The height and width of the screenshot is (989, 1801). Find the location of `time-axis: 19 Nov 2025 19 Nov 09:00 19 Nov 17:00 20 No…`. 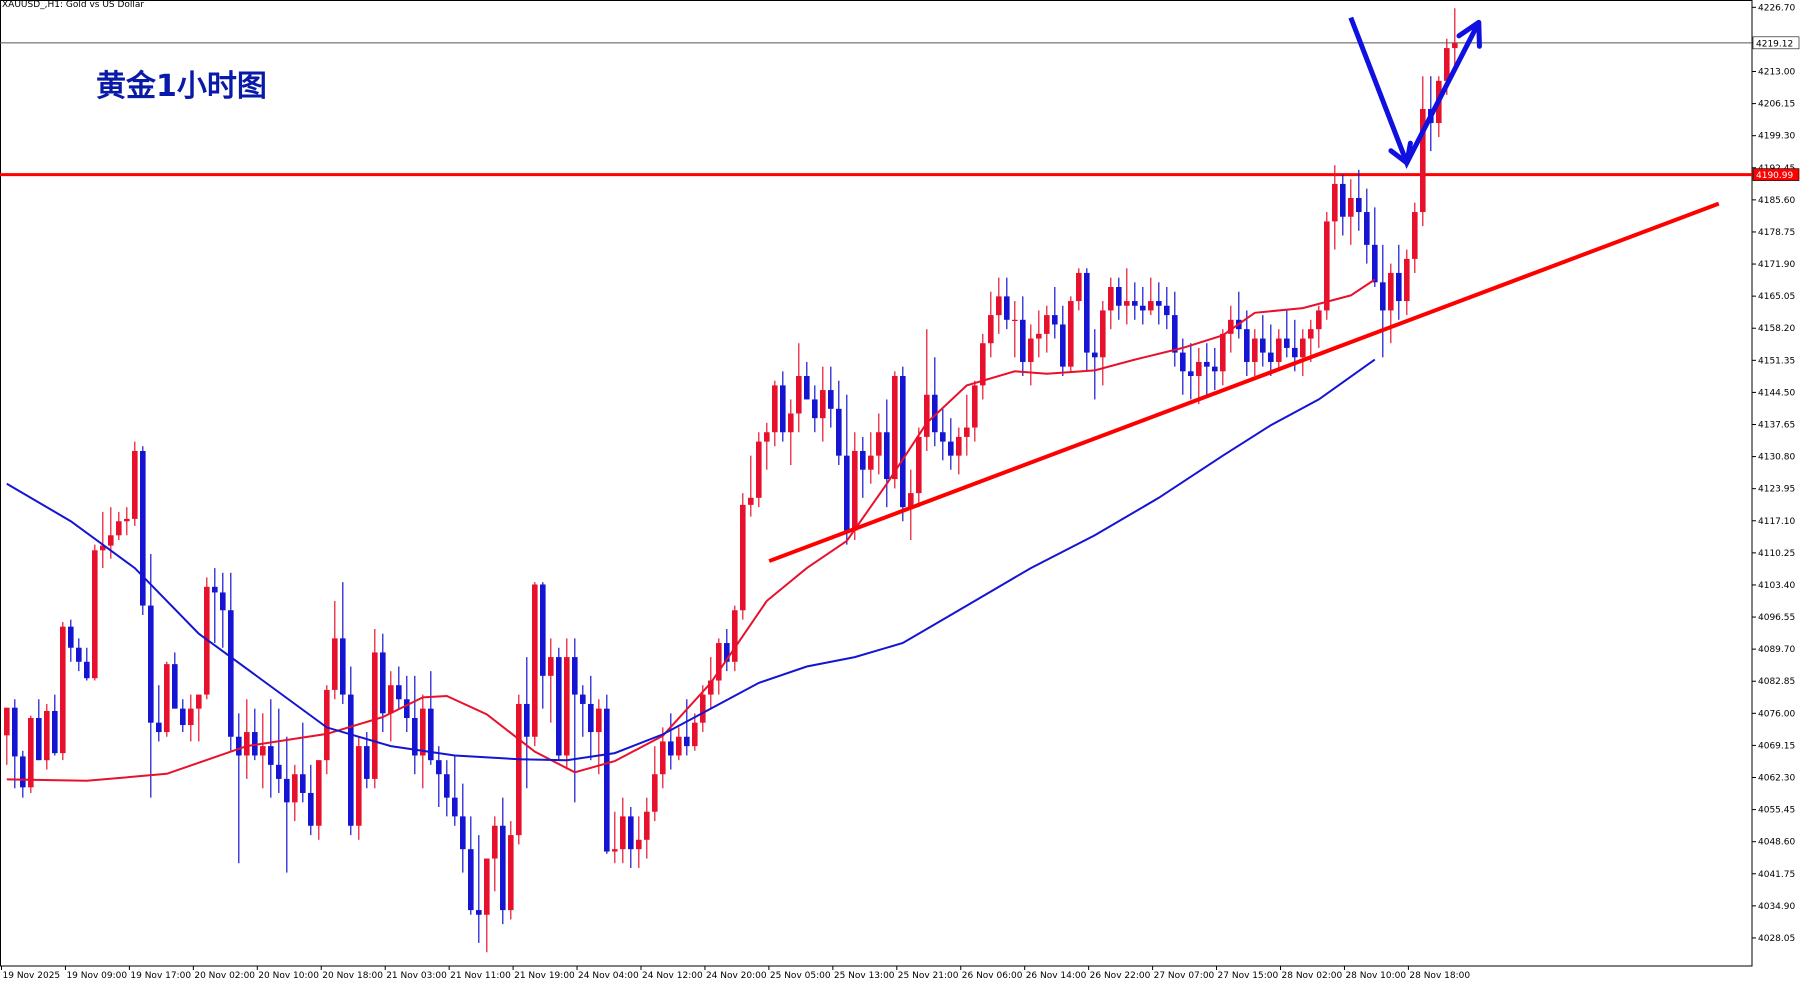

time-axis: 19 Nov 2025 19 Nov 09:00 19 Nov 17:00 20 No… is located at coordinates (735, 973).